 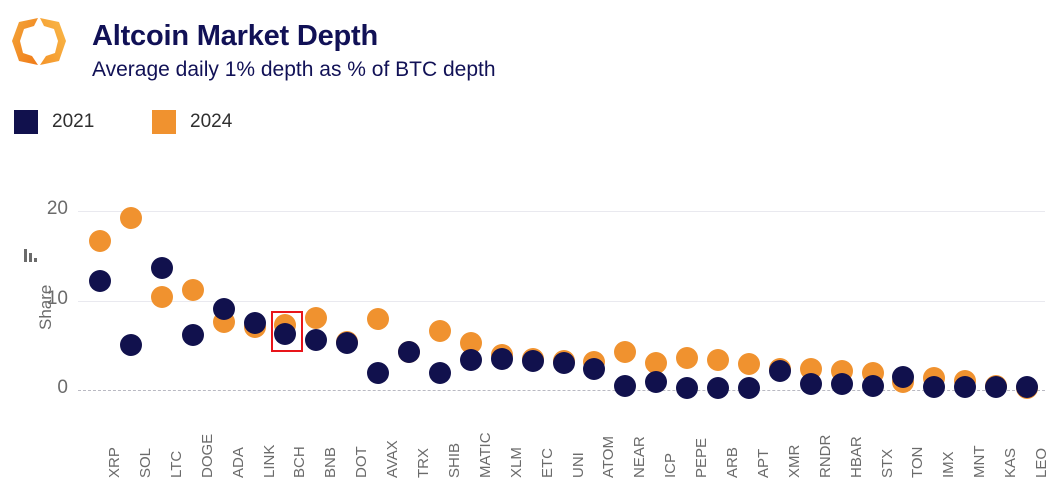 I want to click on x-axis-tick-label: UNI, so click(x=578, y=465).